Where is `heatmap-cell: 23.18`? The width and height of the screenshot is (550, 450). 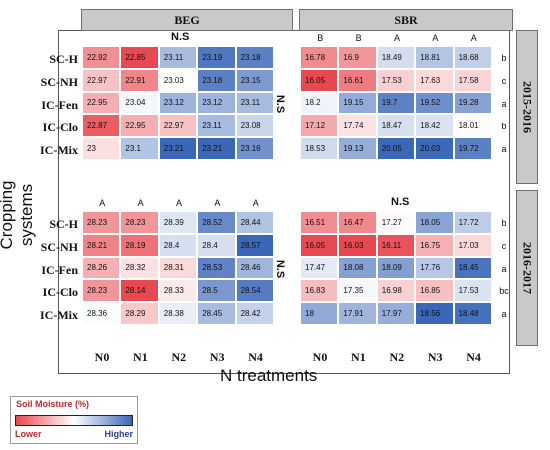
heatmap-cell: 23.18 is located at coordinates (255, 58).